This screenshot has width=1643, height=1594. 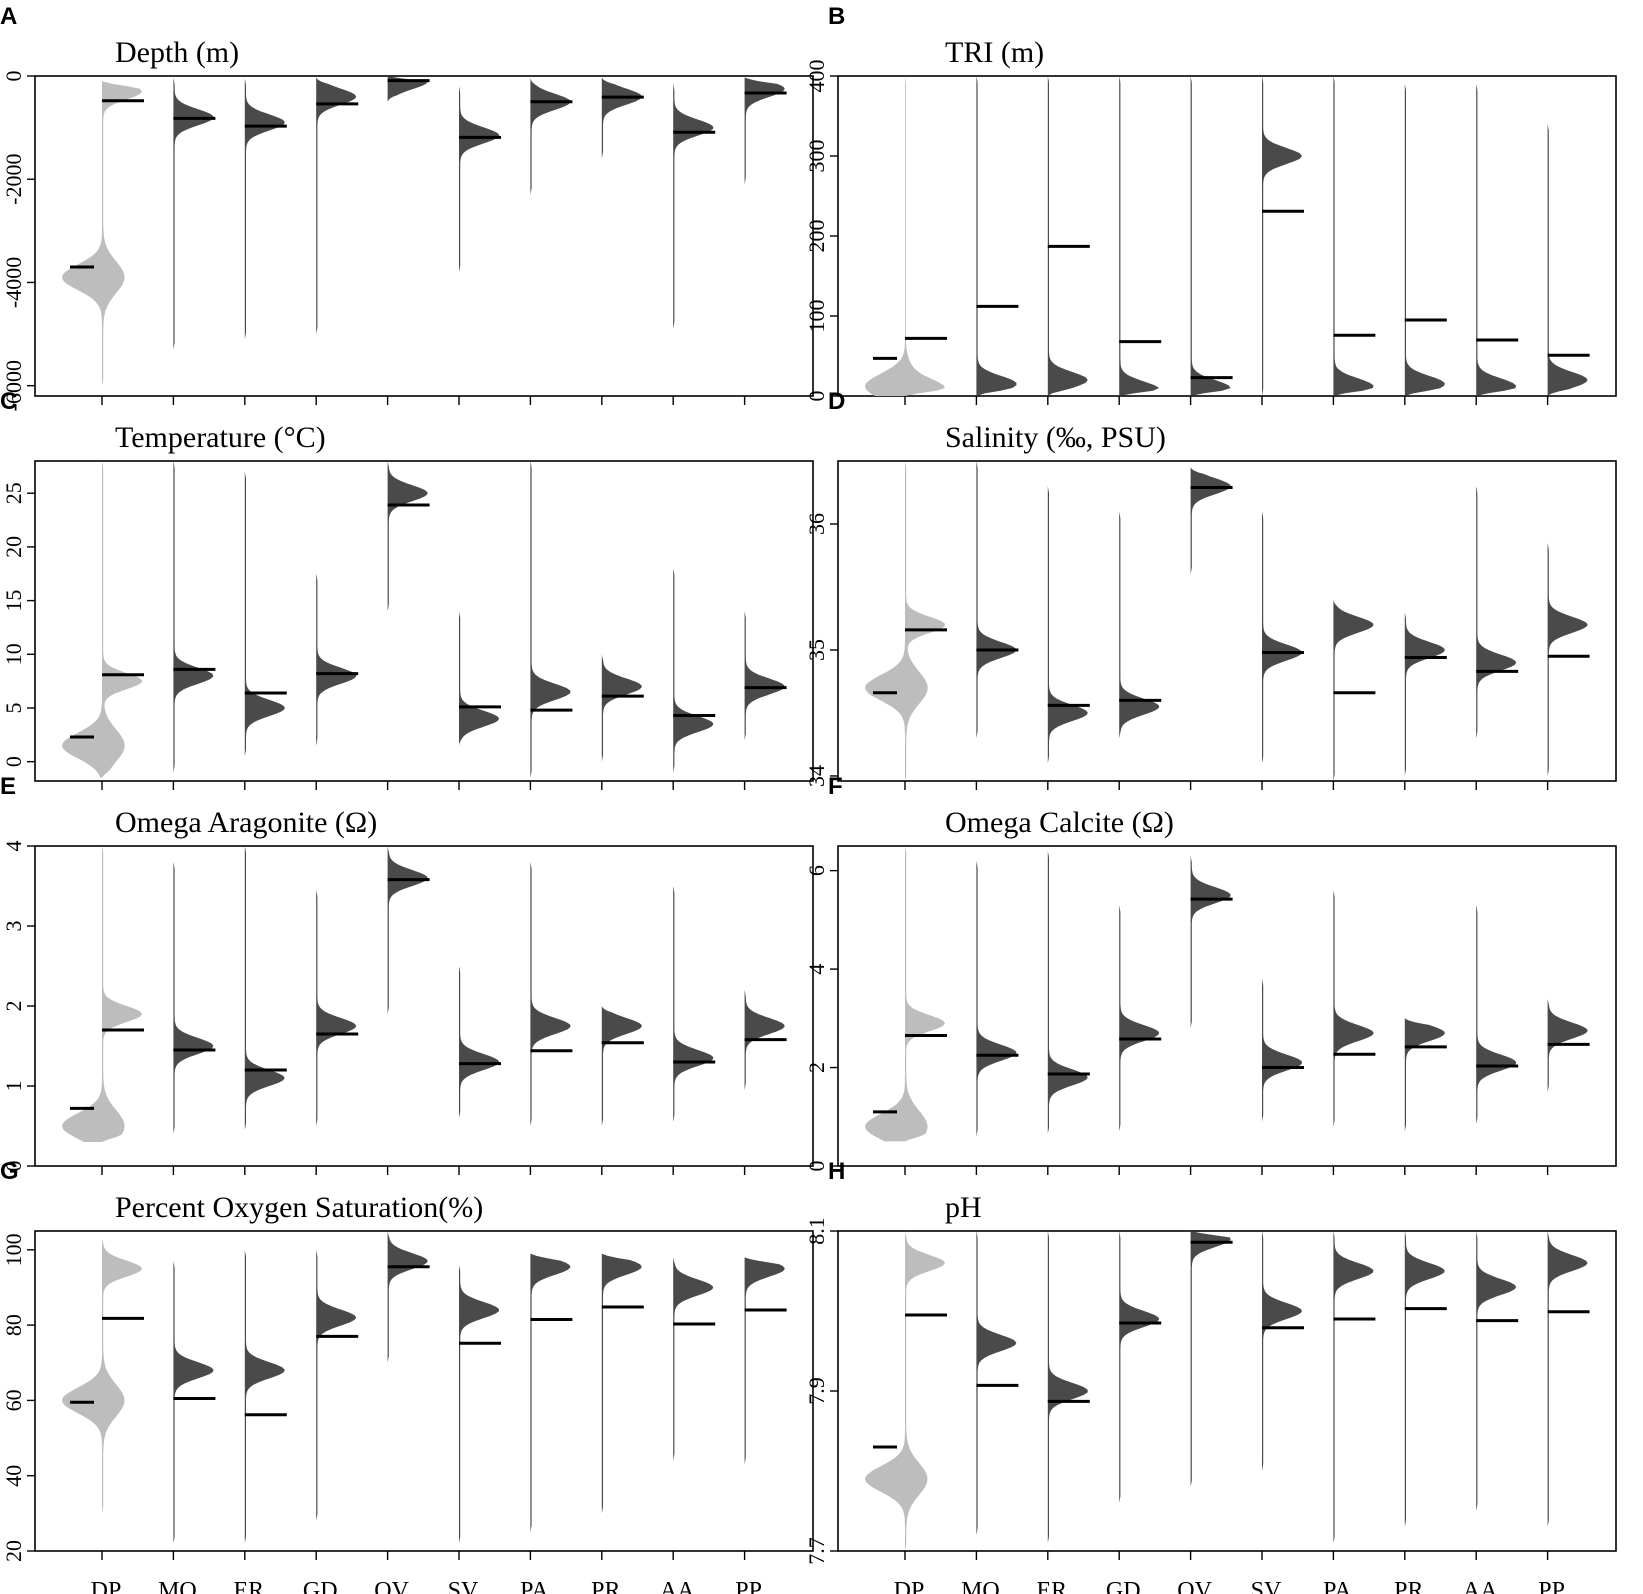 What do you see at coordinates (13, 846) in the screenshot?
I see `y-tick-label: 4` at bounding box center [13, 846].